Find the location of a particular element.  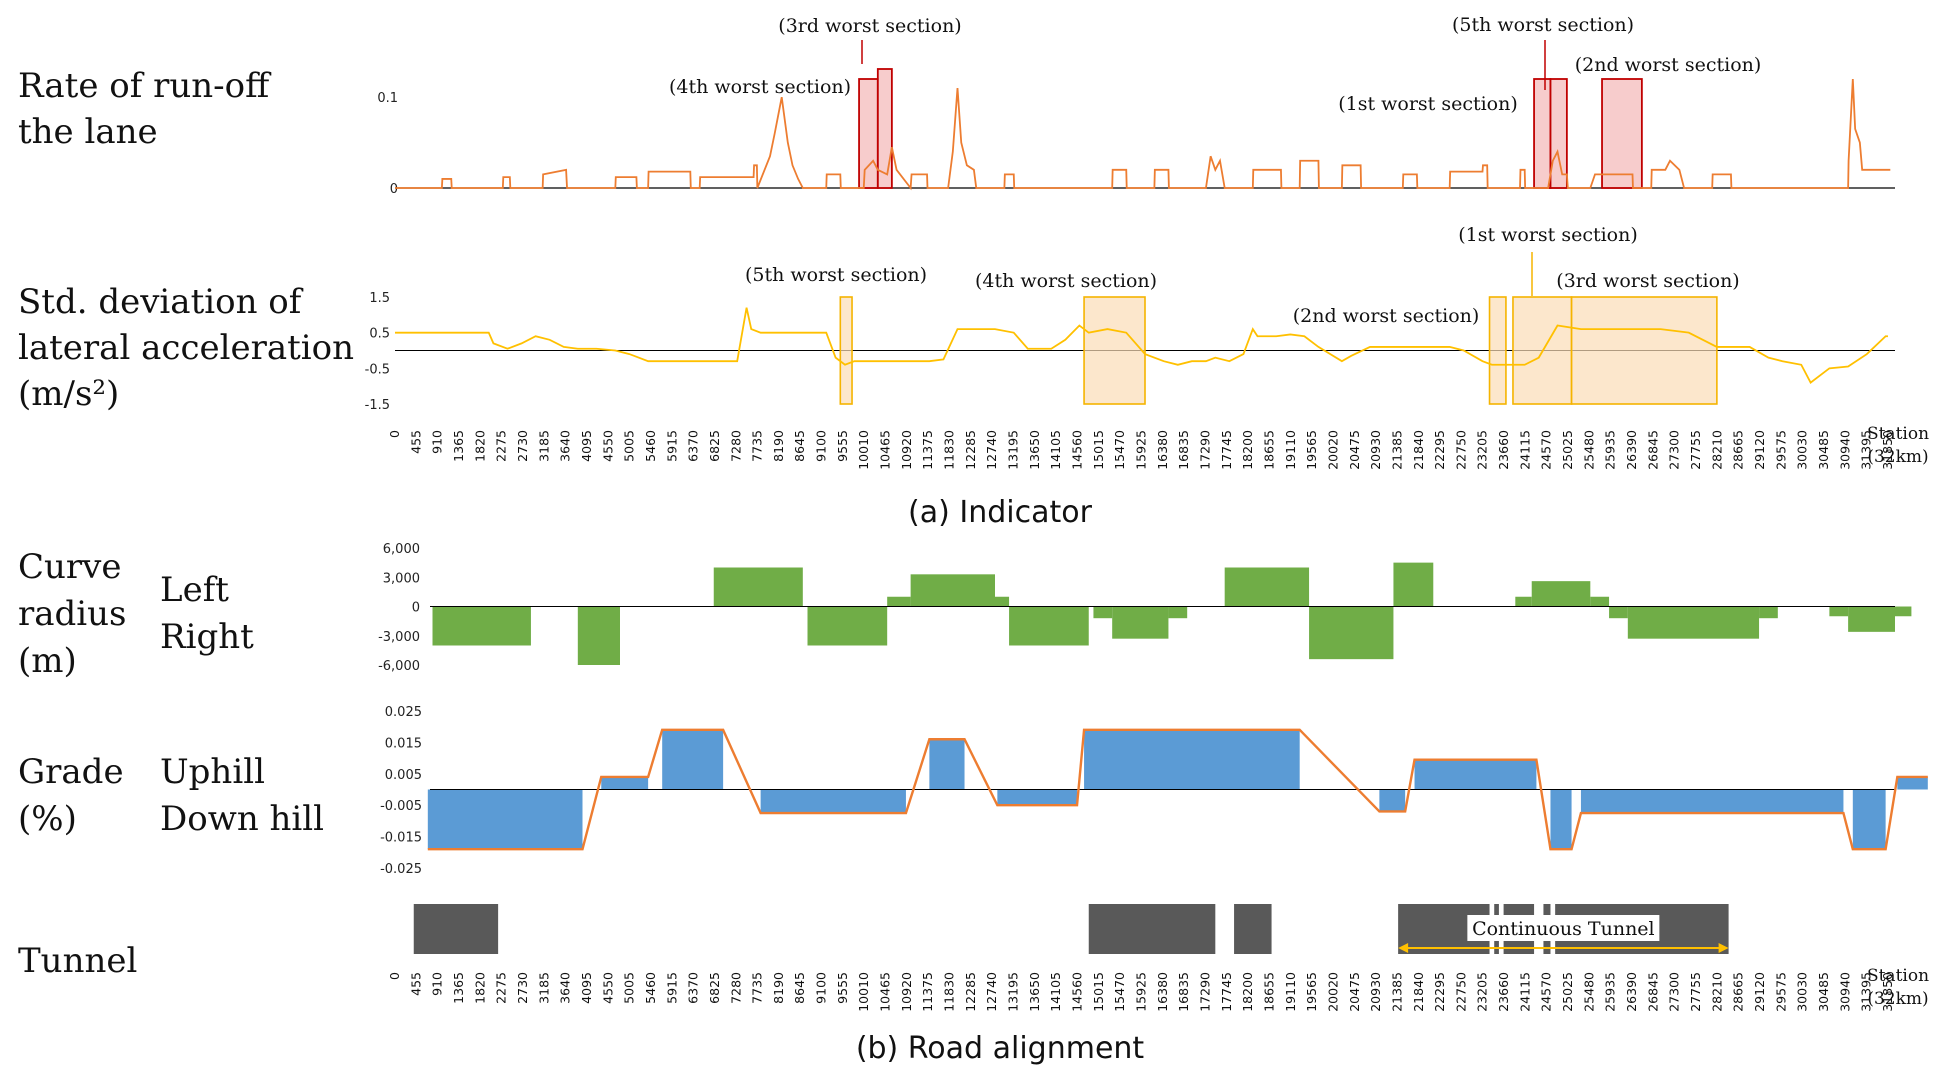

x-tick-label: 5915 is located at coordinates (671, 446).